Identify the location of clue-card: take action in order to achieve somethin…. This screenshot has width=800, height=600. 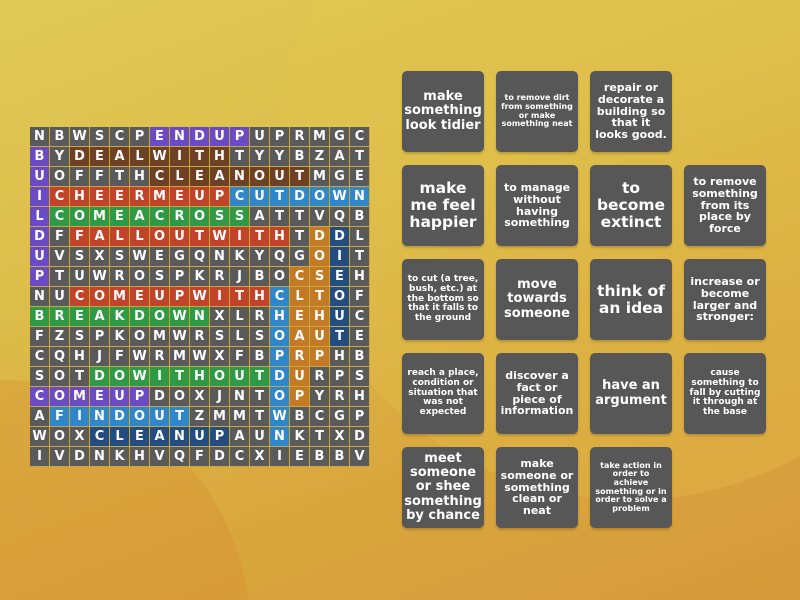
(631, 487).